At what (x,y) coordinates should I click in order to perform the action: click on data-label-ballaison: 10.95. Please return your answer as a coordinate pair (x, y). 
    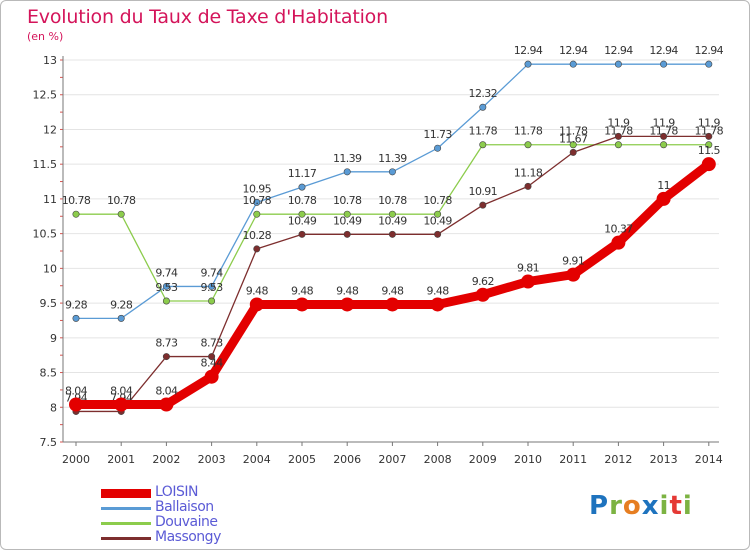
    Looking at the image, I should click on (257, 188).